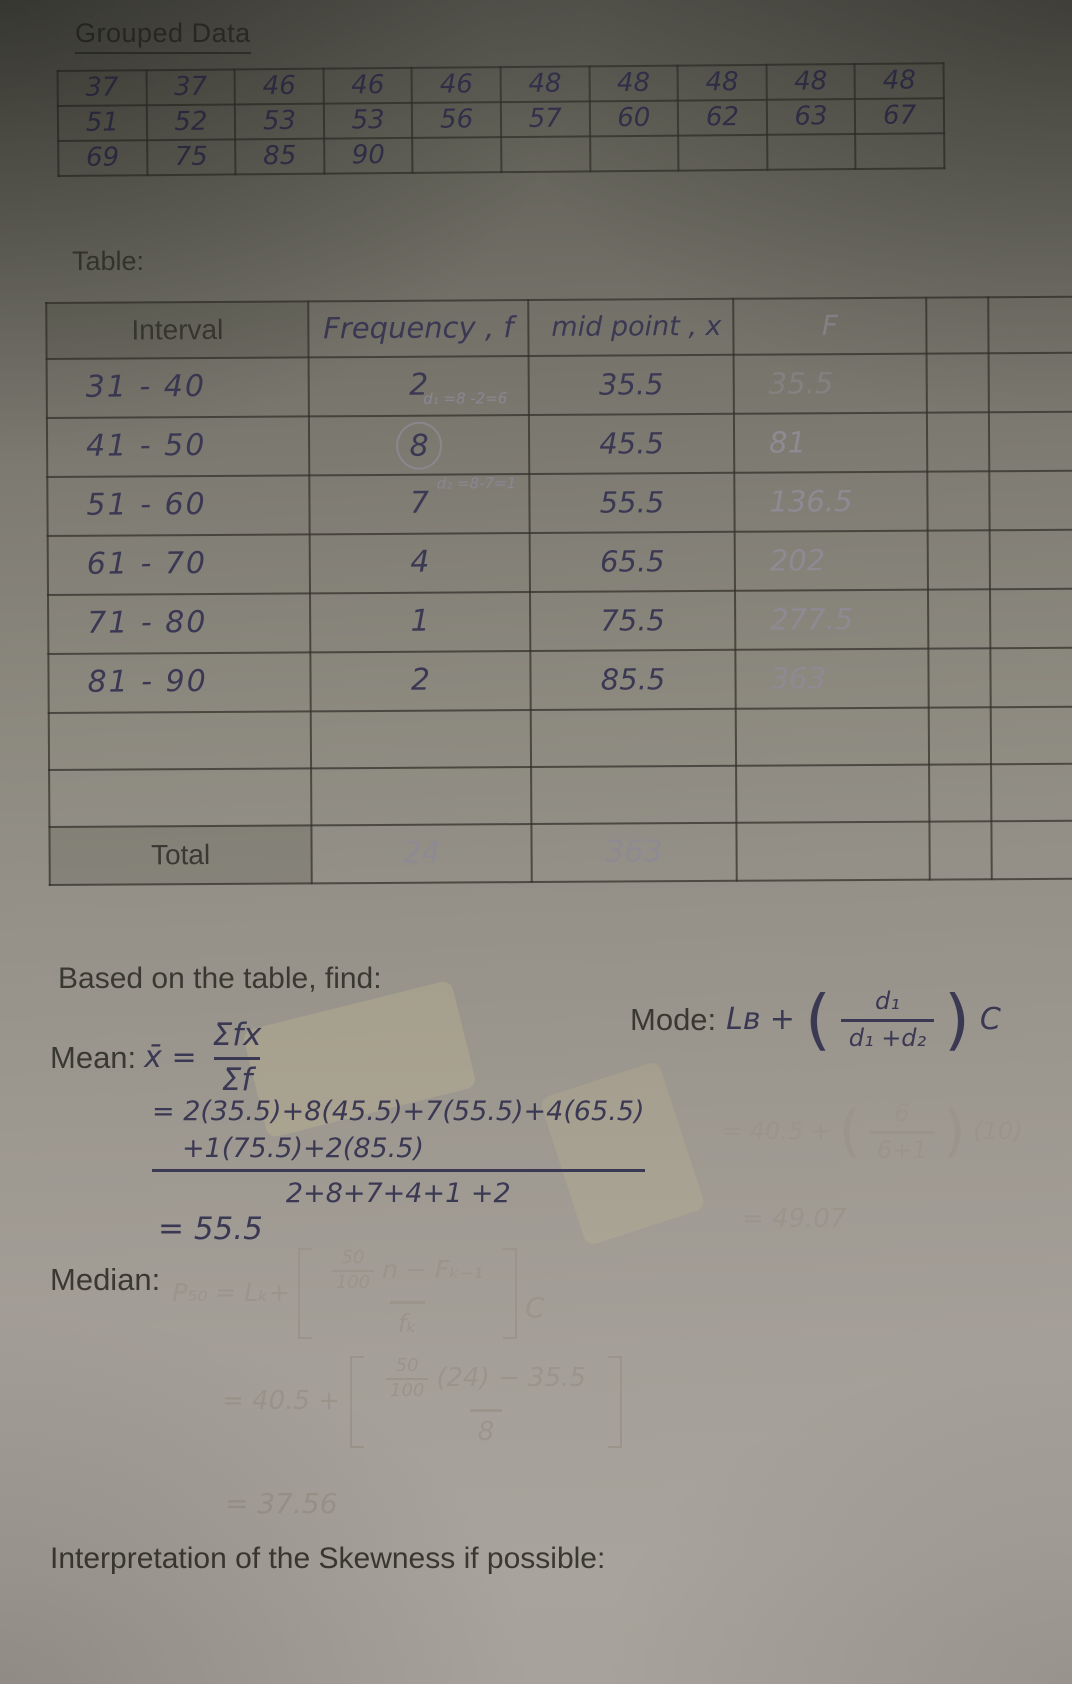 The width and height of the screenshot is (1072, 1684). I want to click on mode-result: = 49.07, so click(794, 1219).